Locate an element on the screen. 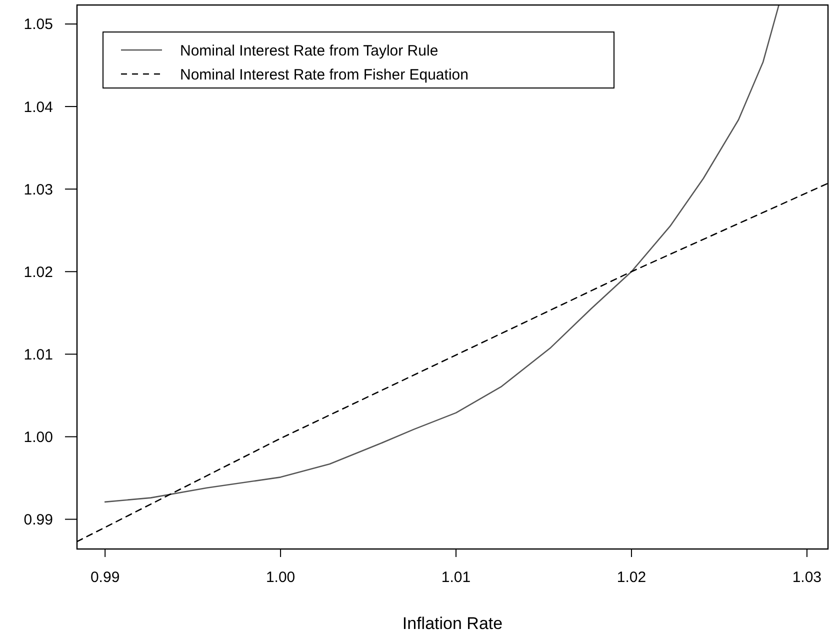 The width and height of the screenshot is (831, 639). y-tick-label: 1.00 is located at coordinates (38, 437).